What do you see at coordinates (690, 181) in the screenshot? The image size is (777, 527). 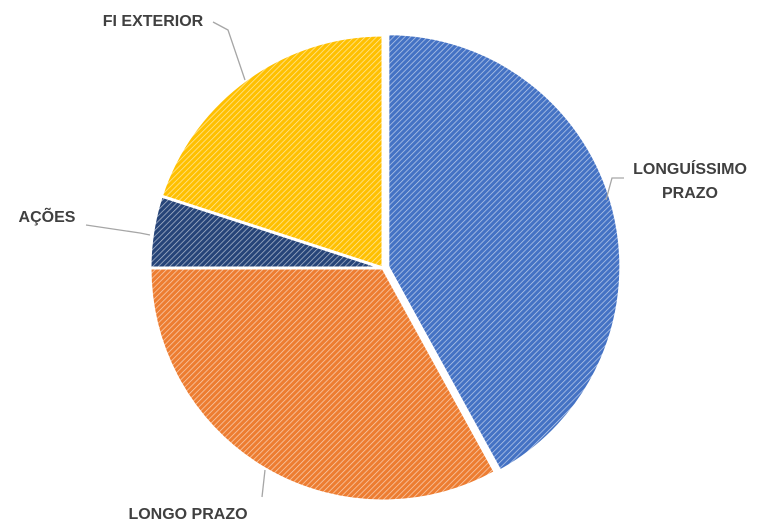 I see `slice-label: LONGUÍSSIMO PRAZO` at bounding box center [690, 181].